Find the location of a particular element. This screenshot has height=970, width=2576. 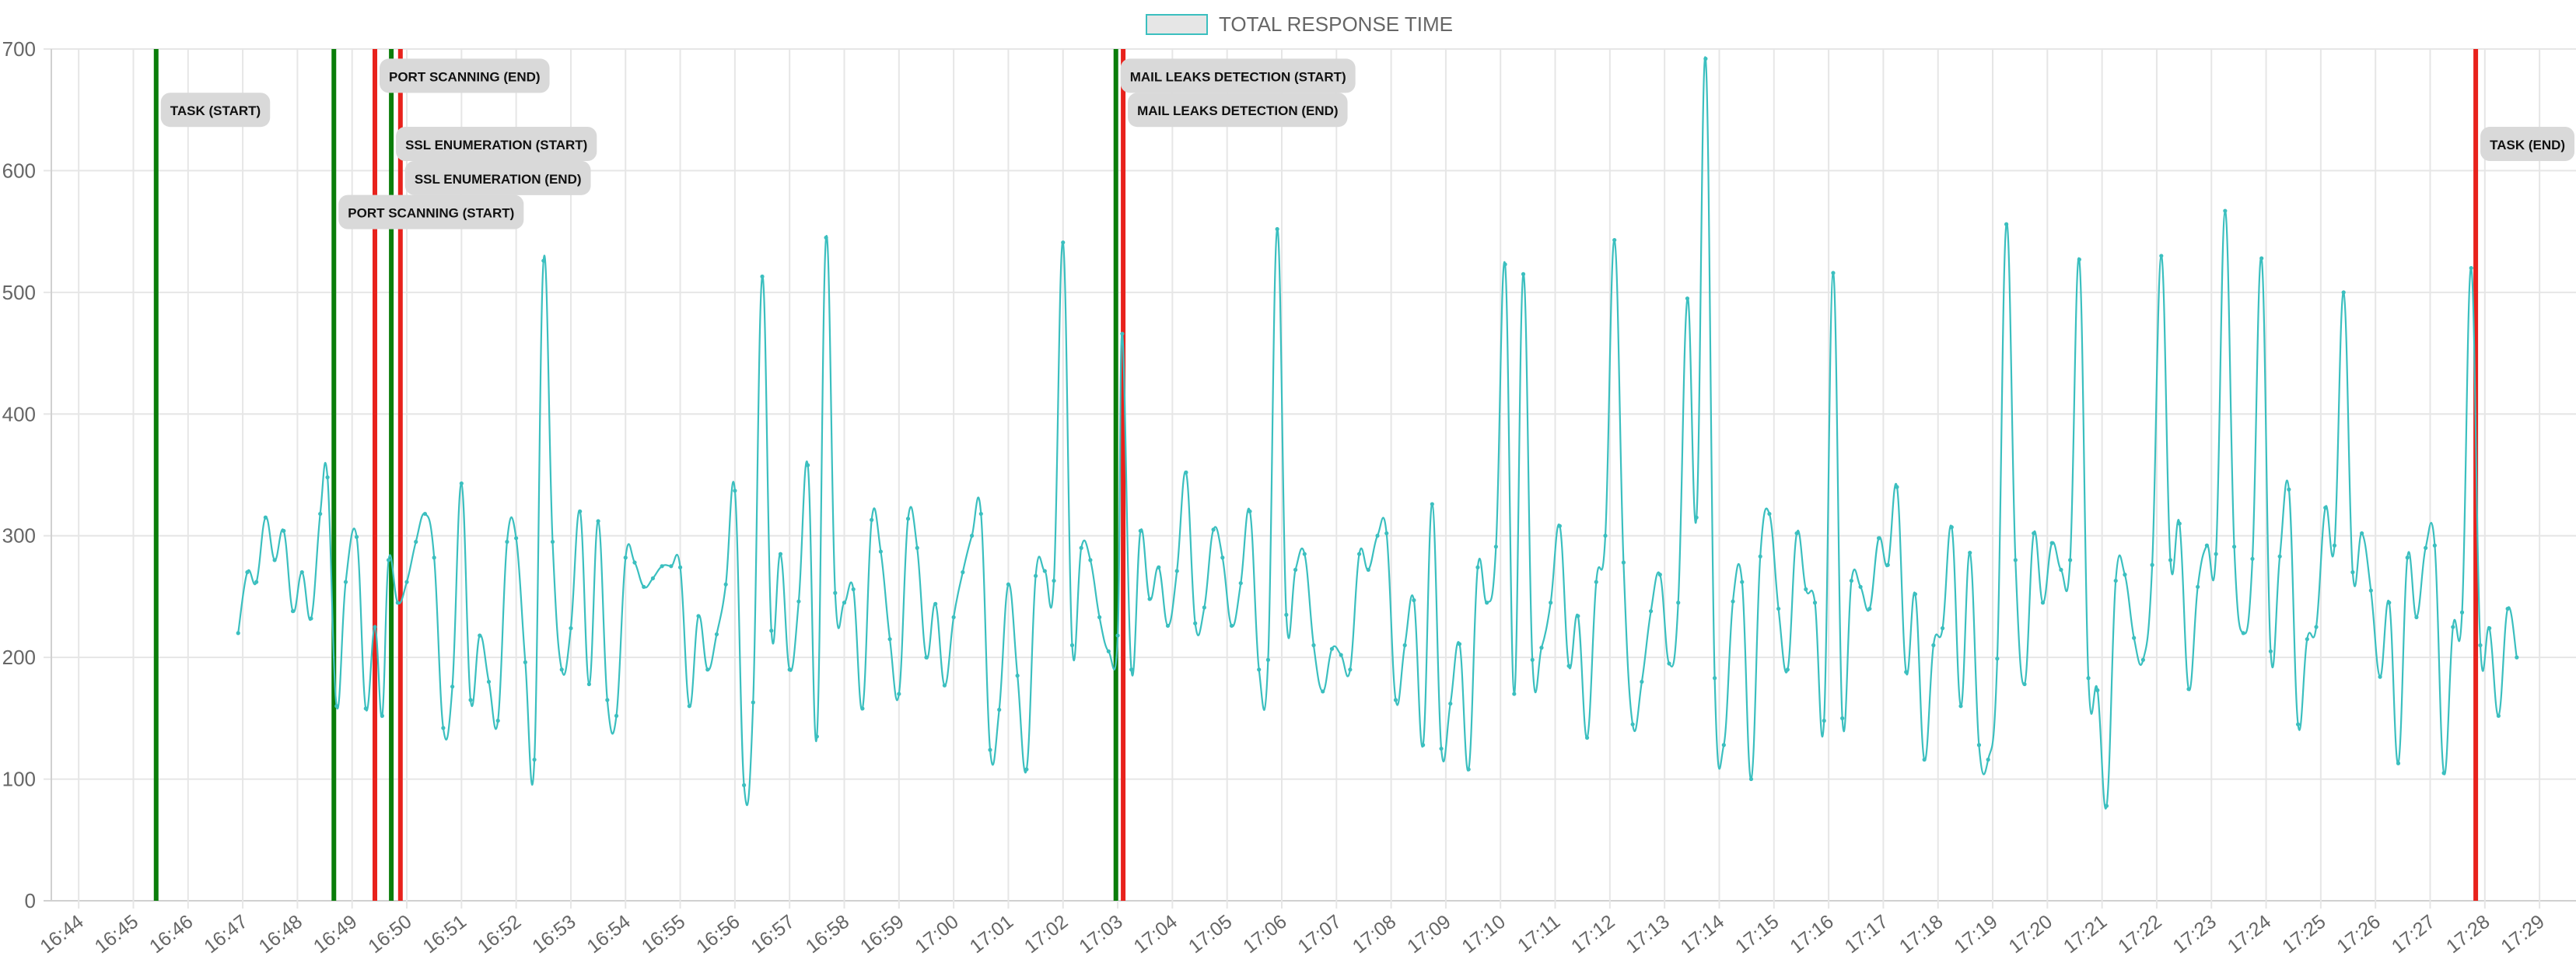

x-tick-label: 16:53 is located at coordinates (554, 935).